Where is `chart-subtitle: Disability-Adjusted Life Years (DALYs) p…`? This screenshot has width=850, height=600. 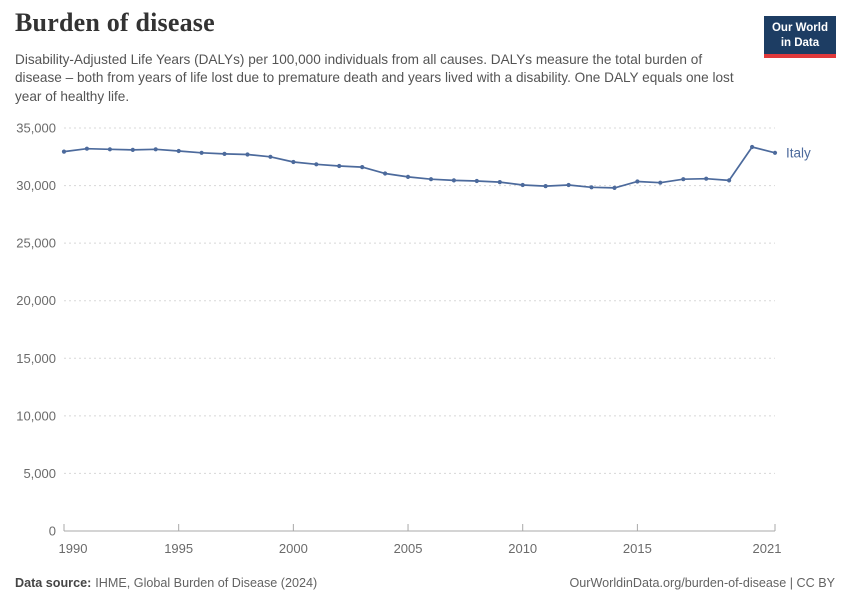 chart-subtitle: Disability-Adjusted Life Years (DALYs) p… is located at coordinates (374, 78).